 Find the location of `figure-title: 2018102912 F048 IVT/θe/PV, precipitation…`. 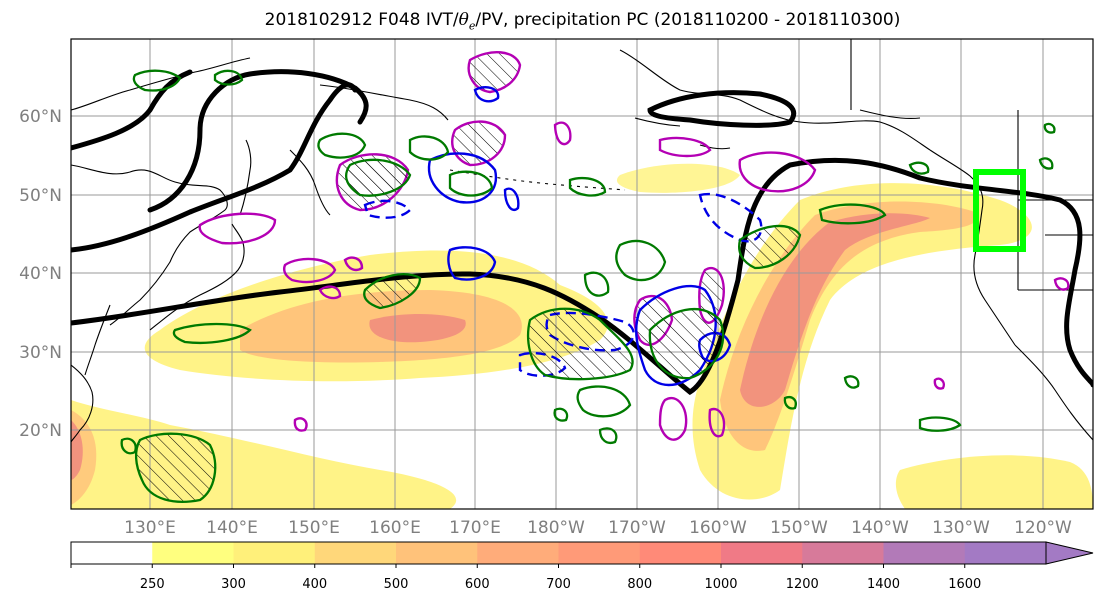

figure-title: 2018102912 F048 IVT/θe/PV, precipitation… is located at coordinates (552, 21).